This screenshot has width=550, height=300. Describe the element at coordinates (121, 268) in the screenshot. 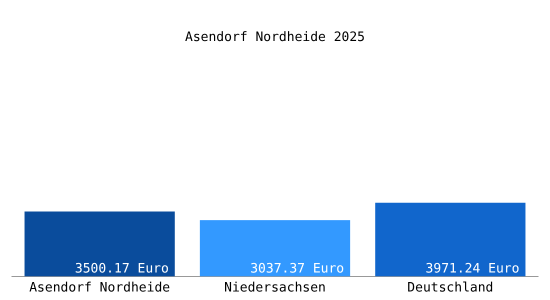

I see `data-label: 3500.17 Euro` at that location.